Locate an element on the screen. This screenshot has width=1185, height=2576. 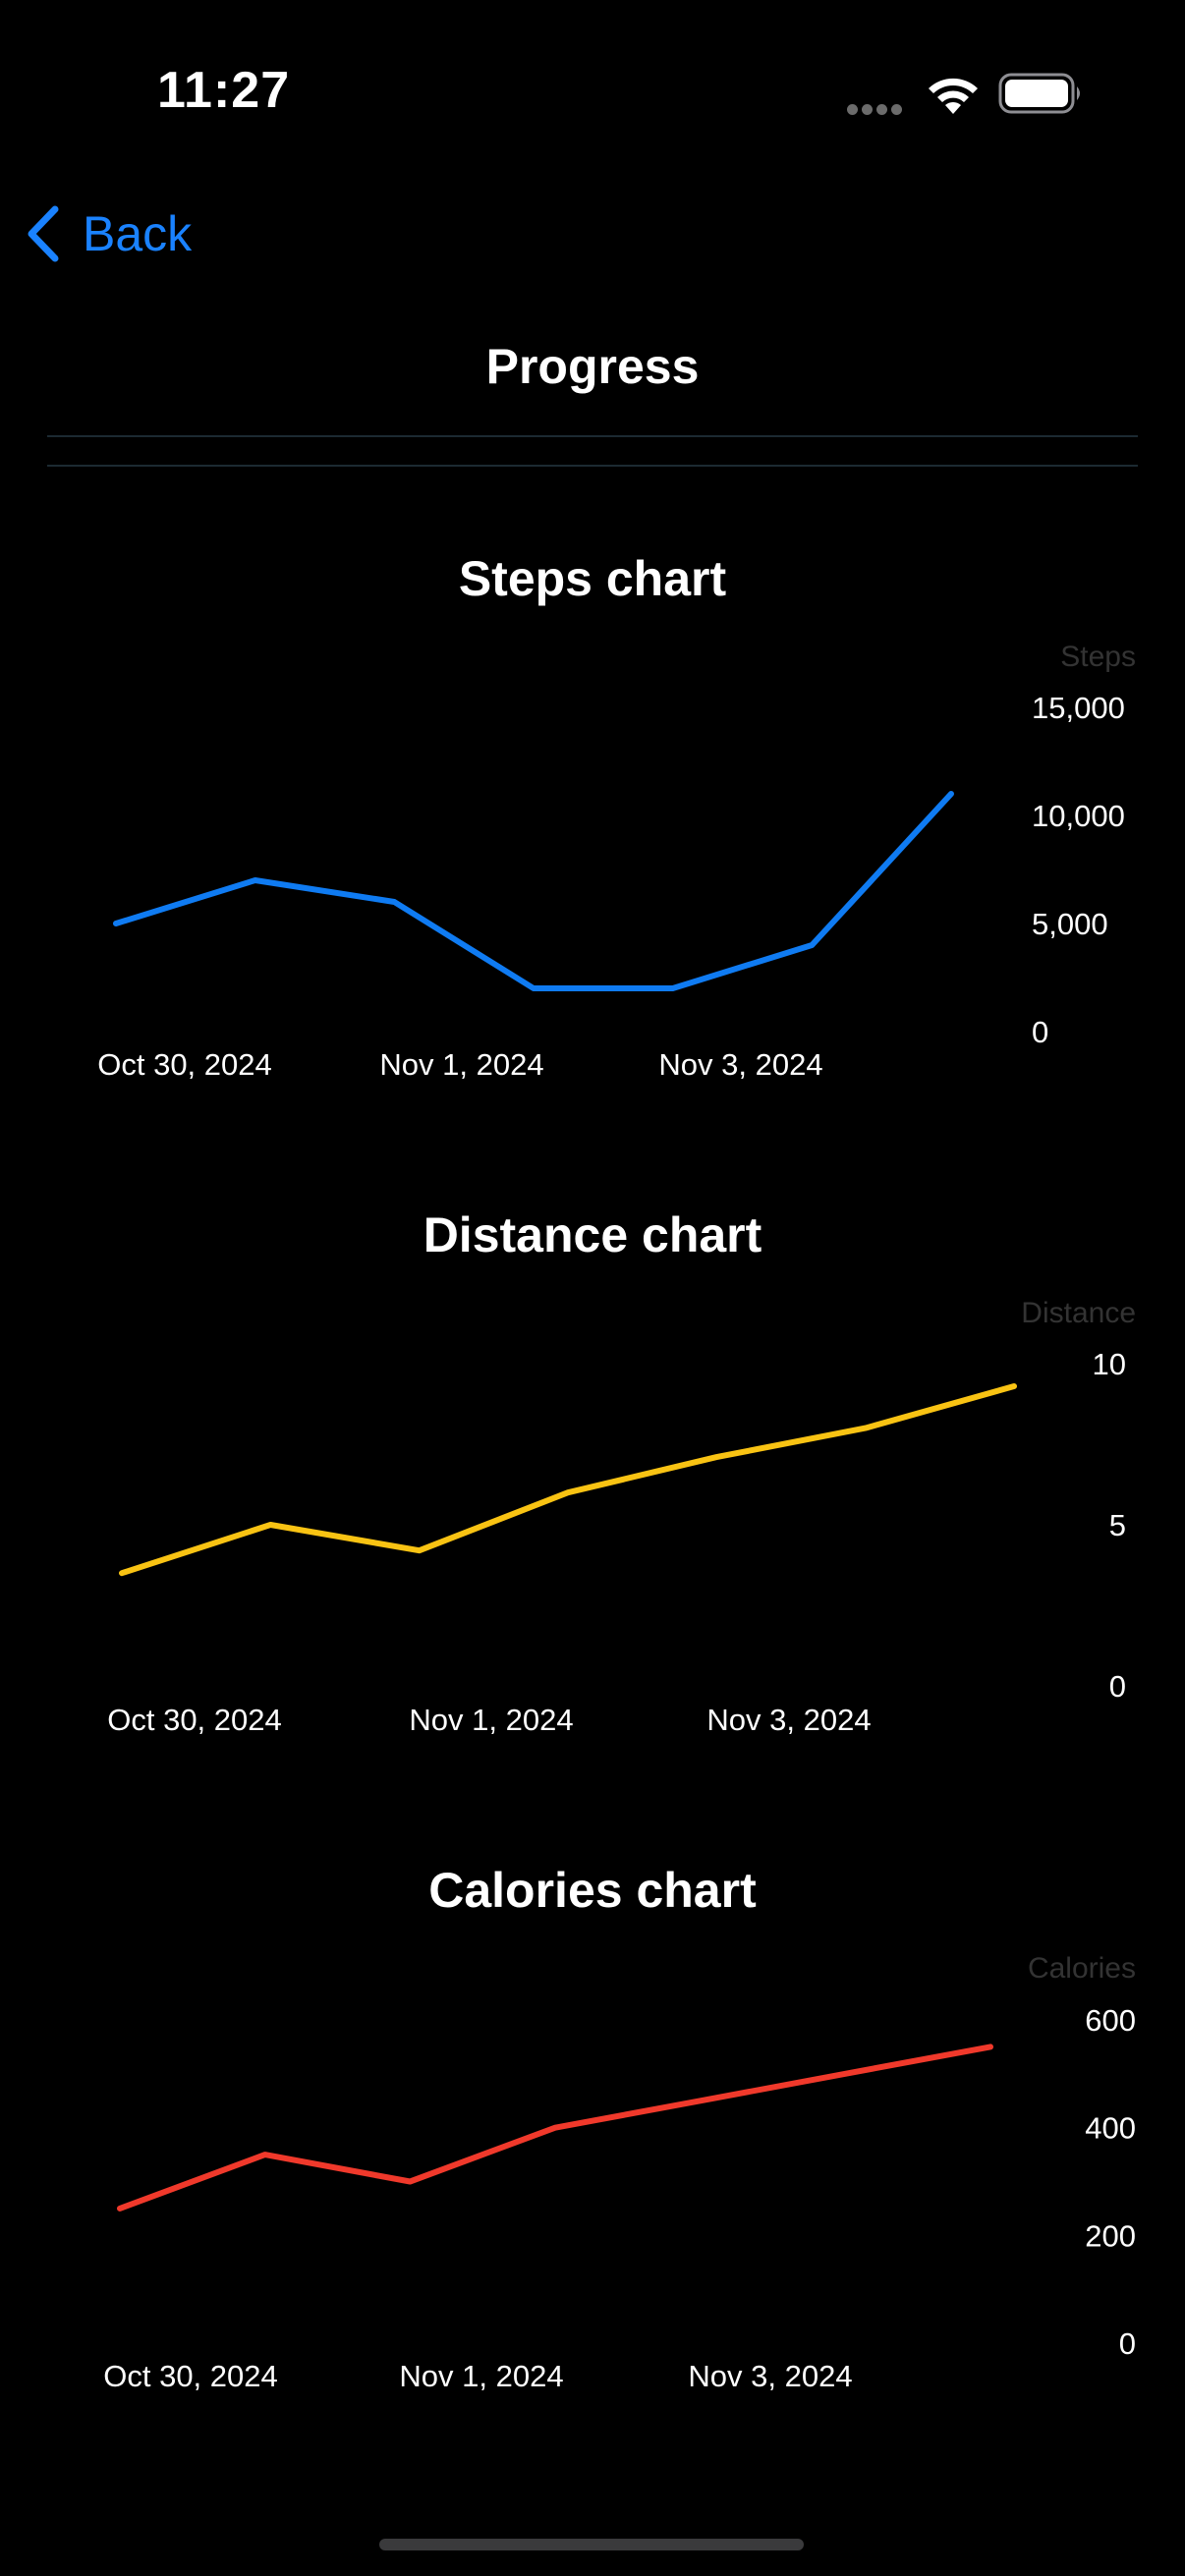
wifi-icon is located at coordinates (954, 96).